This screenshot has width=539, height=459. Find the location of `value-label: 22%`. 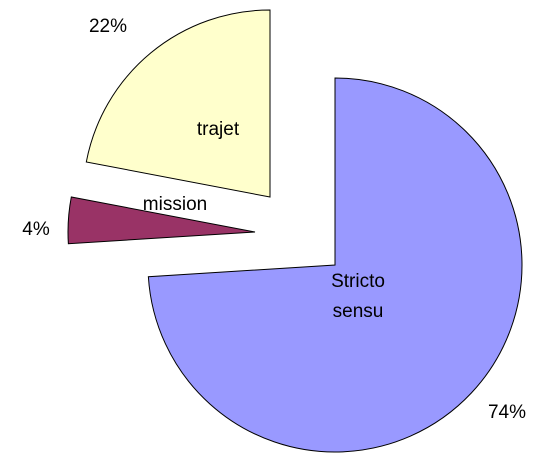

value-label: 22% is located at coordinates (108, 26).